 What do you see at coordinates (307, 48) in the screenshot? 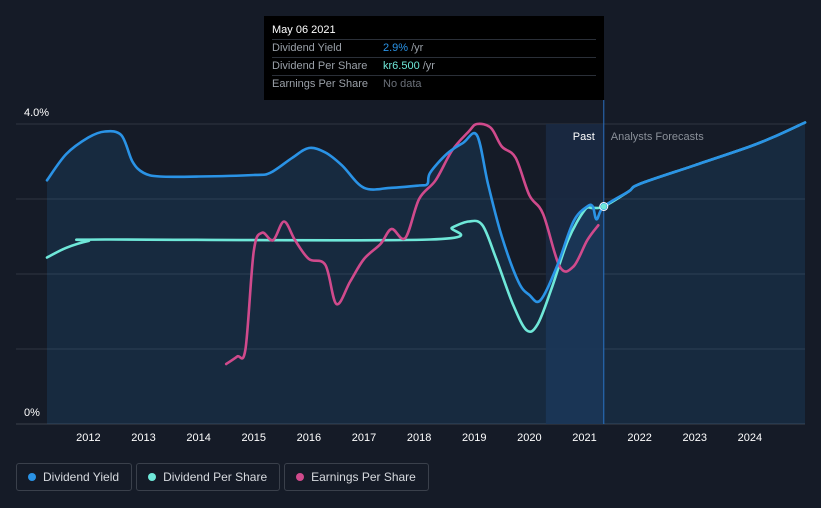
I see `tooltip-label: Dividend Yield` at bounding box center [307, 48].